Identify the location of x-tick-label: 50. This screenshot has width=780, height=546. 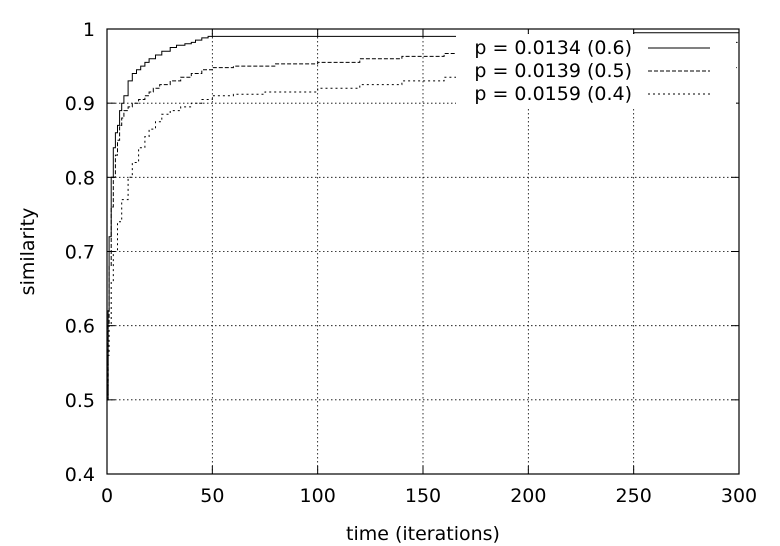
(212, 496).